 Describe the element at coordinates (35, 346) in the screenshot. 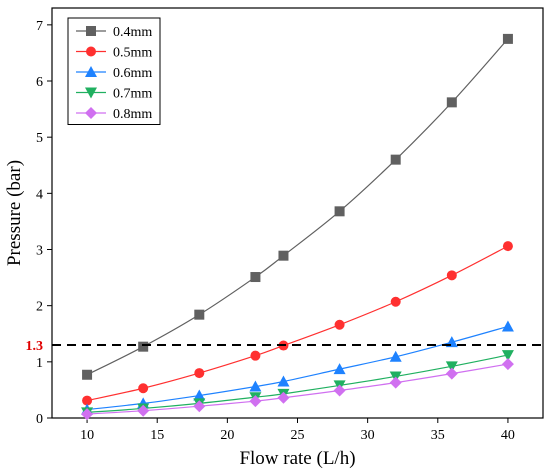

I see `reference-line-label: 1.3` at that location.